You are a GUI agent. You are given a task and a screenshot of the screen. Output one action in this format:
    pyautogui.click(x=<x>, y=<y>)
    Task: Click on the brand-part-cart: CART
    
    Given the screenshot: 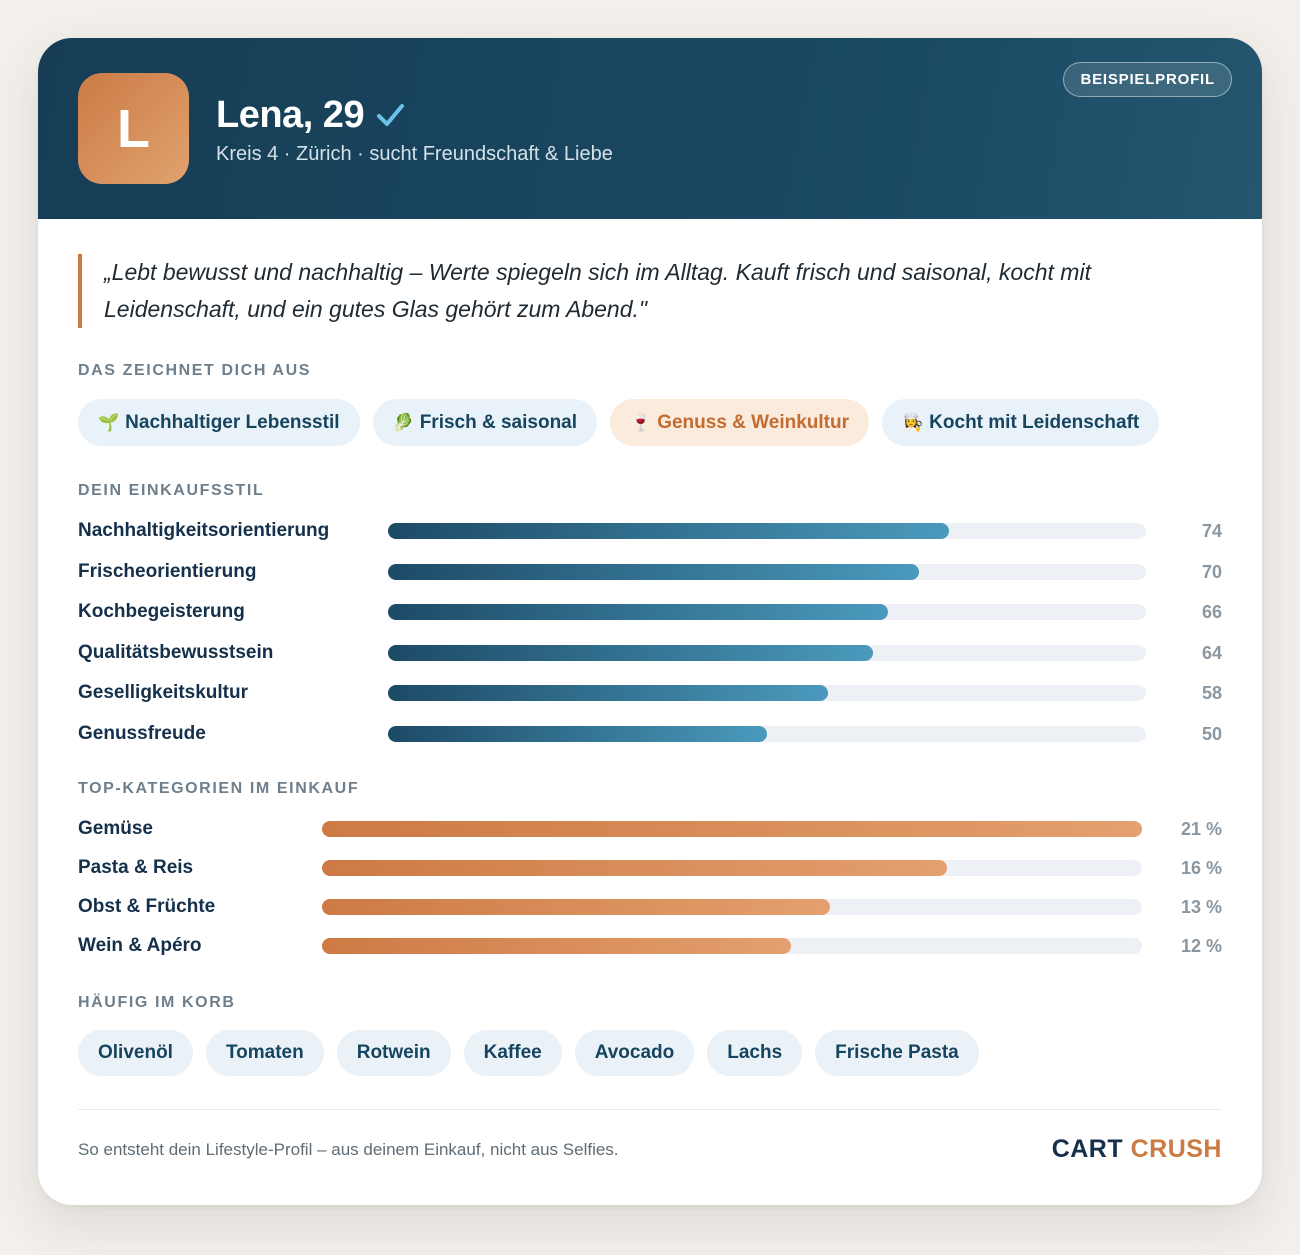 What is the action you would take?
    pyautogui.click(x=1087, y=1149)
    